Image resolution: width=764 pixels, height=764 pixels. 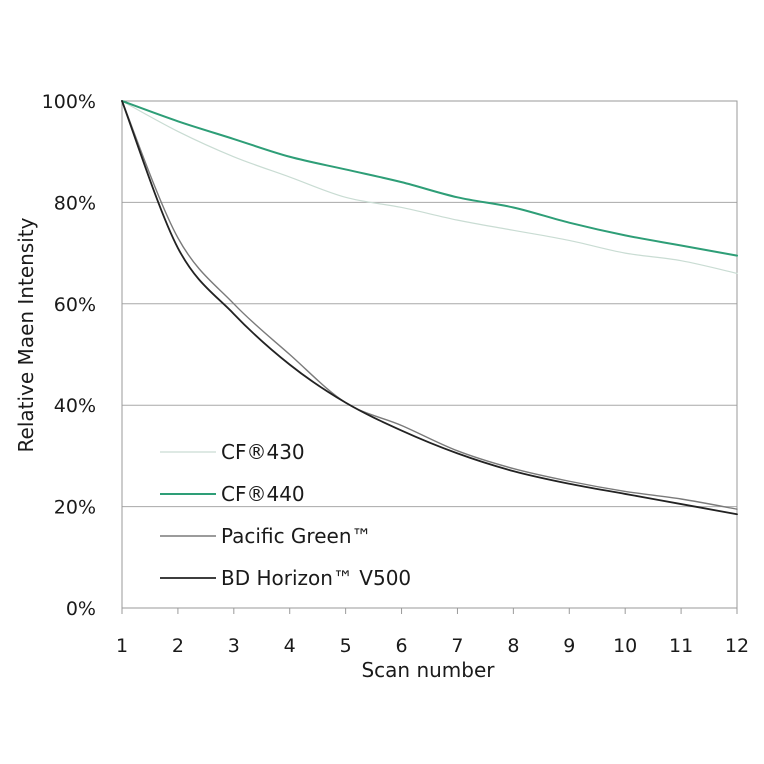 I want to click on x-tick-label: 5, so click(x=346, y=646).